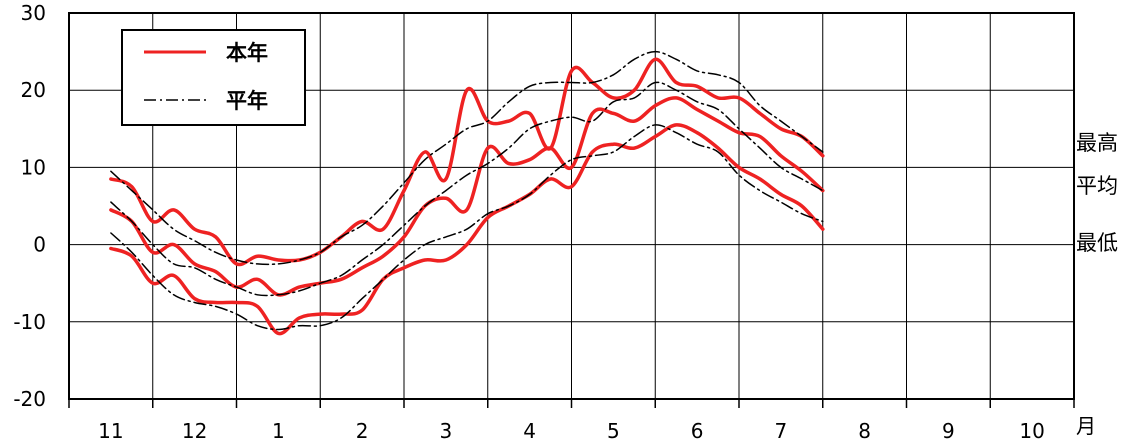 The image size is (1137, 445). What do you see at coordinates (864, 431) in the screenshot?
I see `x-tick-label: 8` at bounding box center [864, 431].